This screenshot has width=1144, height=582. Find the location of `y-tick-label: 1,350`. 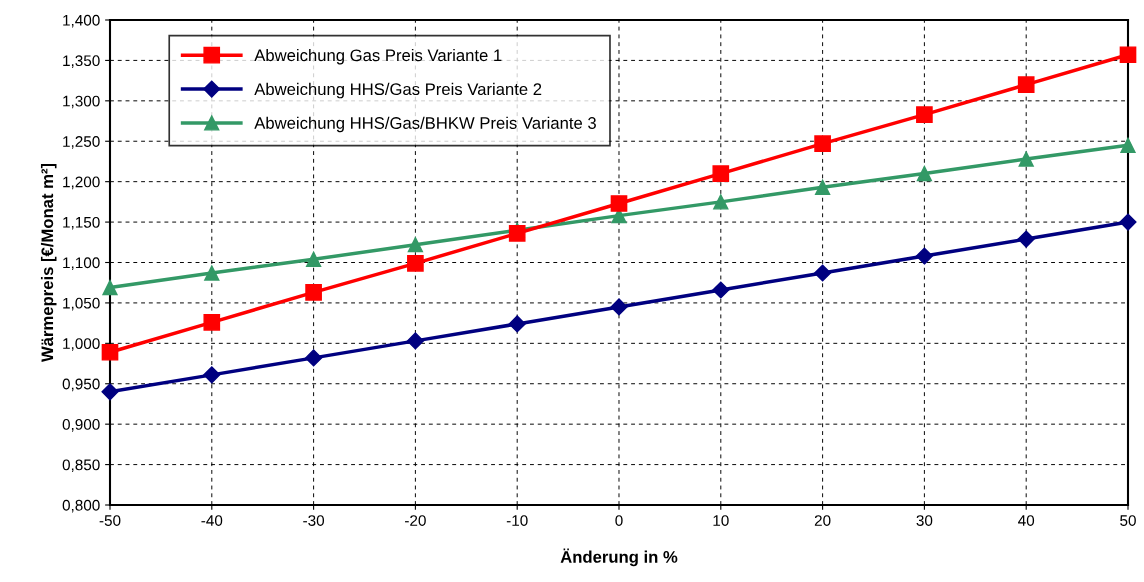

y-tick-label: 1,350 is located at coordinates (81, 61).